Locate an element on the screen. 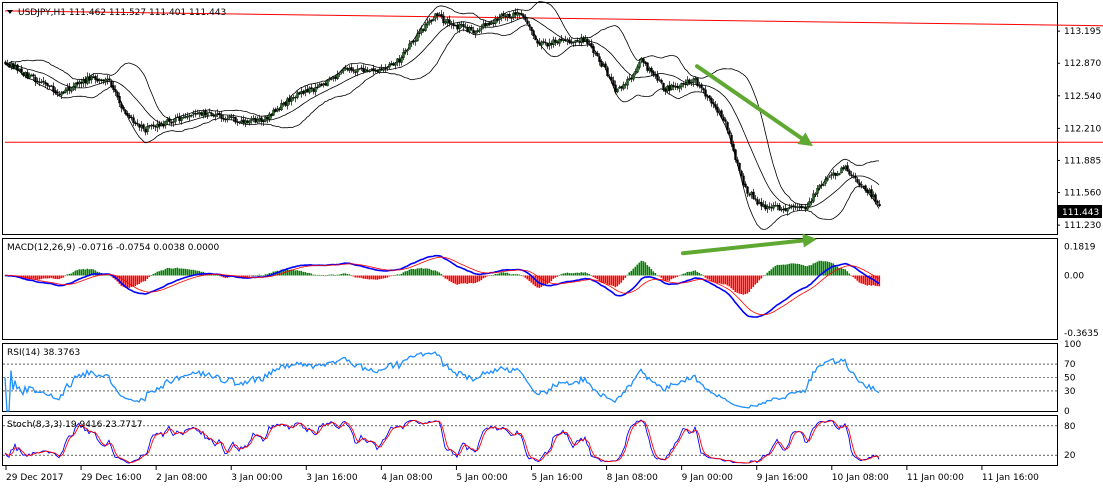 The width and height of the screenshot is (1103, 489). time-tick-label: 11 Jan 00:00 is located at coordinates (935, 478).